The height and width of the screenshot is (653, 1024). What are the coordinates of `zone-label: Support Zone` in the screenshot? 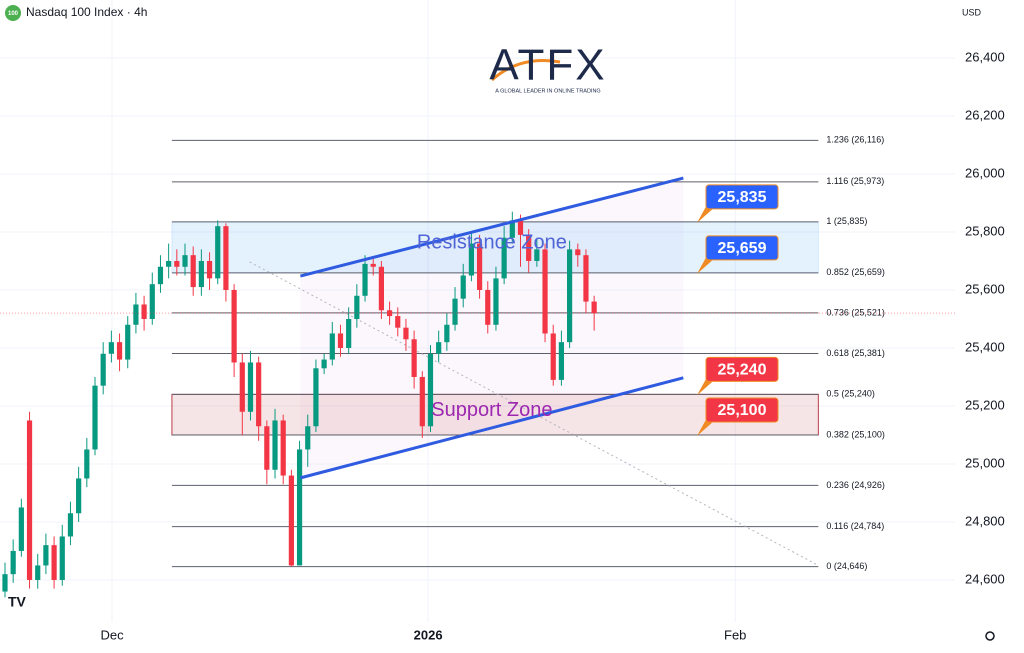 It's located at (491, 410).